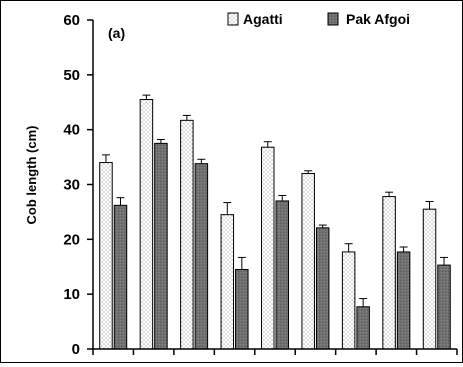 The width and height of the screenshot is (463, 367). I want to click on y-tick-label: 0, so click(76, 349).